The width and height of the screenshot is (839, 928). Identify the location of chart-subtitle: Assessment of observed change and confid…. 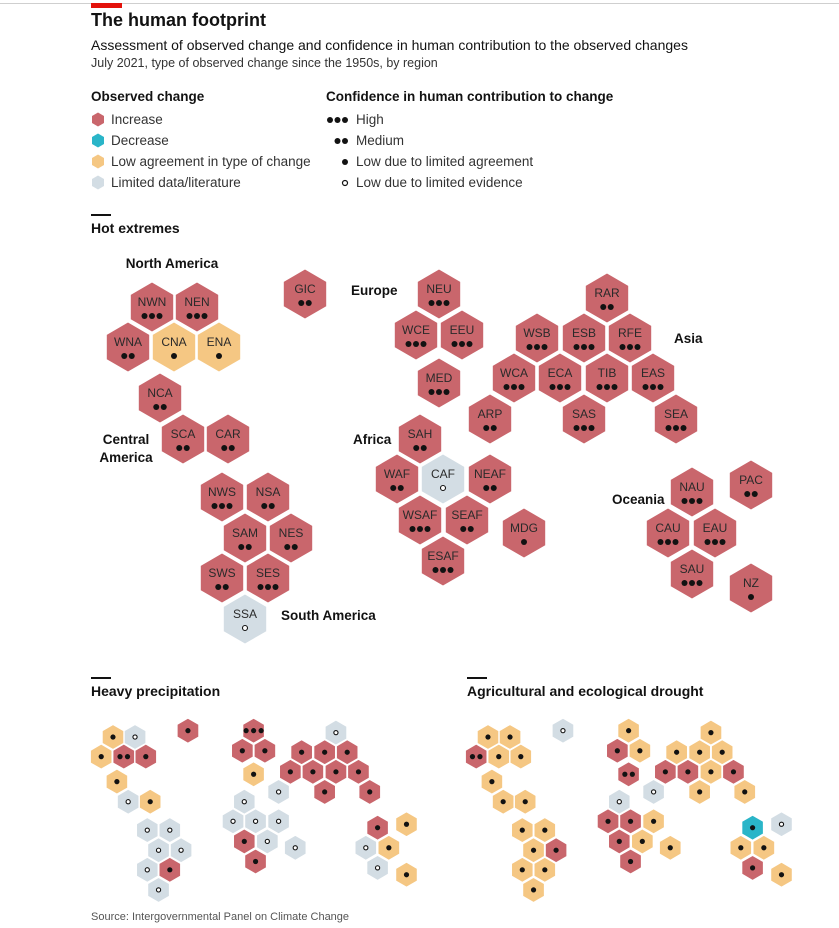
(389, 45).